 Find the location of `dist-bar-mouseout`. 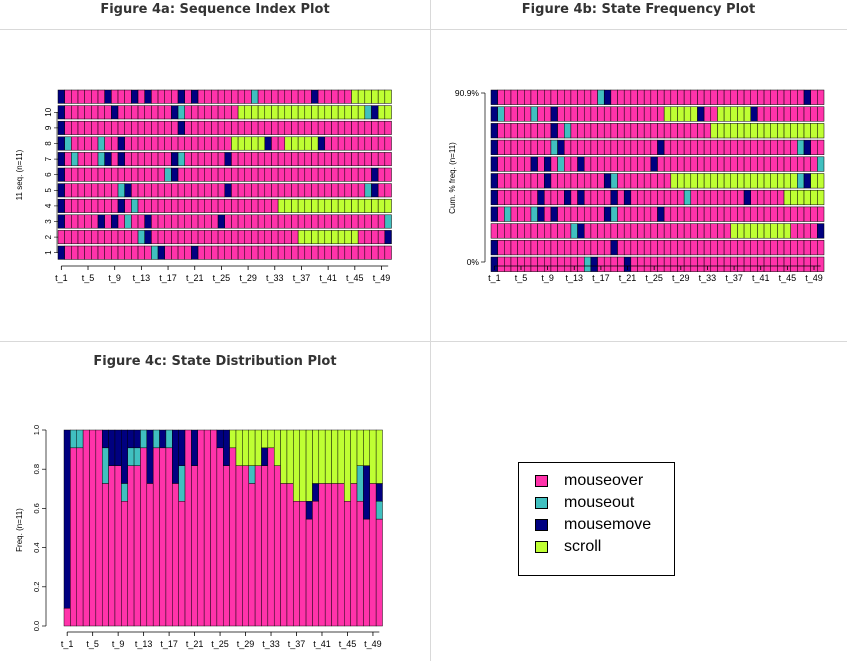

dist-bar-mouseout is located at coordinates (80, 439).